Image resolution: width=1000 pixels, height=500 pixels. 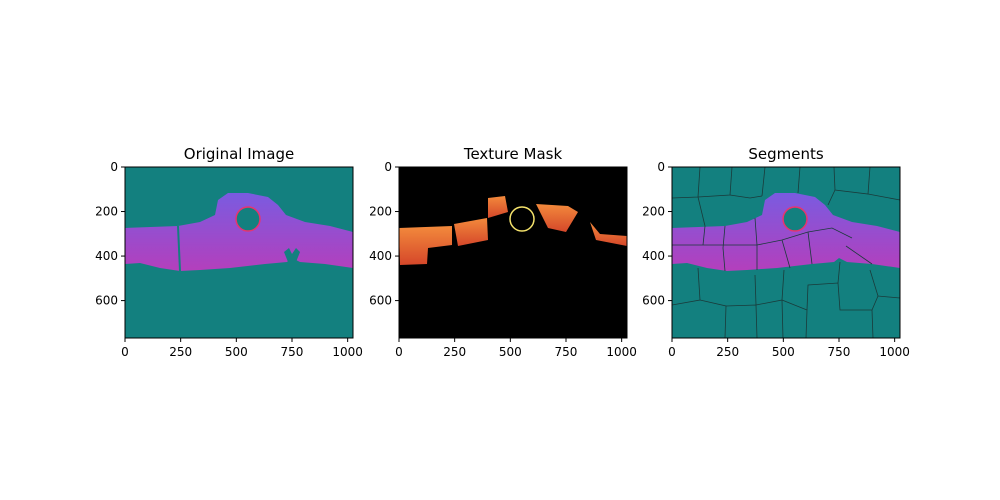 What do you see at coordinates (471, 232) in the screenshot?
I see `texture-mid-left` at bounding box center [471, 232].